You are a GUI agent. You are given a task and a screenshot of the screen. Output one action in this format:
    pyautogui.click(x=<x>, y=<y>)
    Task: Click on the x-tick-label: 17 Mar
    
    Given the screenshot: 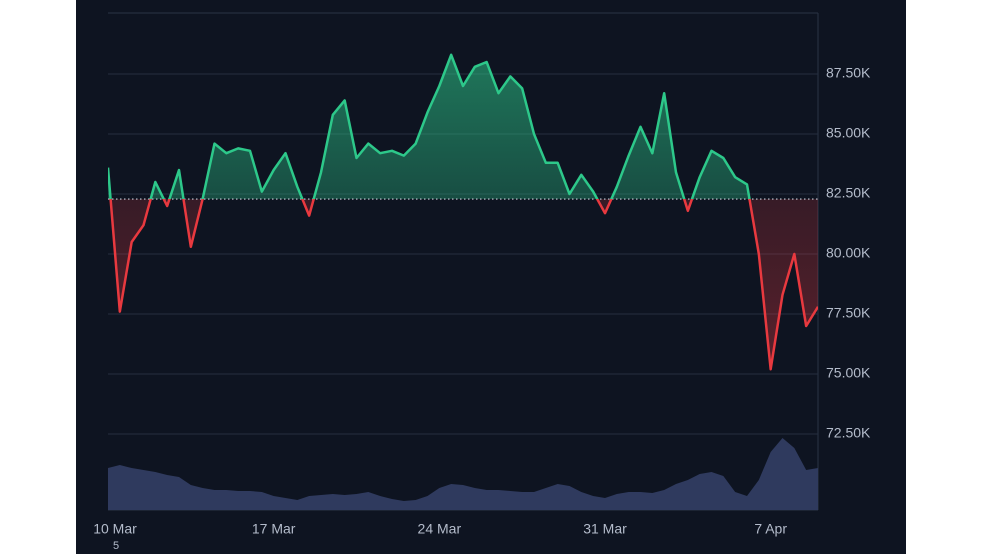 What is the action you would take?
    pyautogui.click(x=274, y=529)
    